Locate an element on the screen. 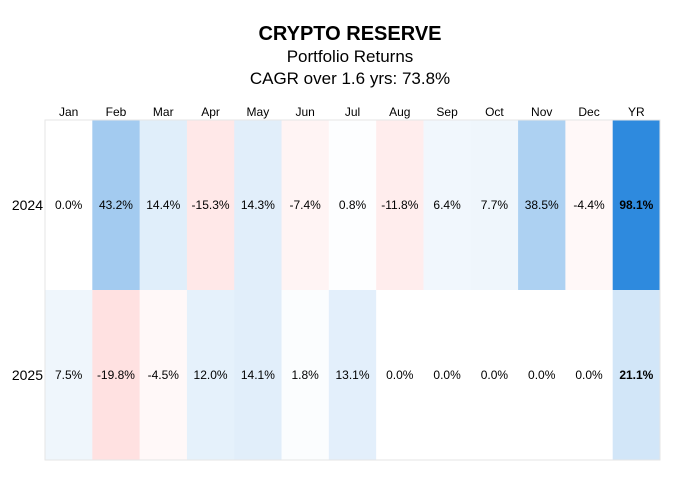  cell-label-2024-may: 14.3% is located at coordinates (258, 205).